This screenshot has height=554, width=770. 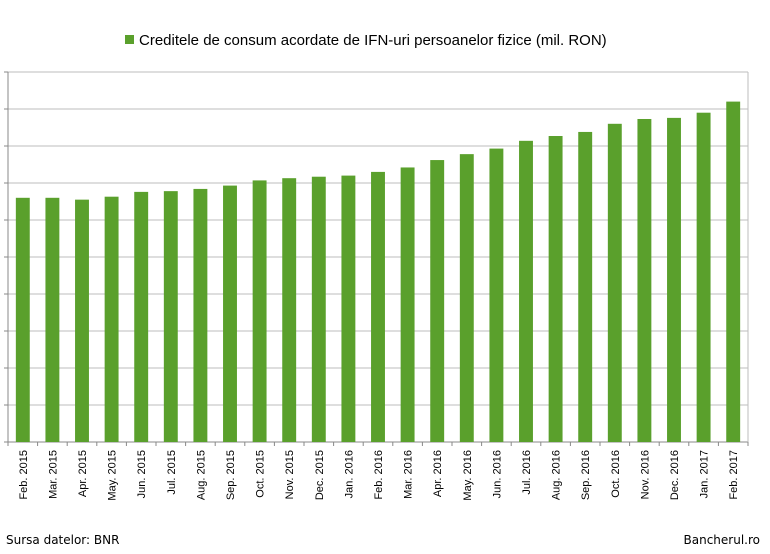 What do you see at coordinates (22, 319) in the screenshot?
I see `bar-feb-2015` at bounding box center [22, 319].